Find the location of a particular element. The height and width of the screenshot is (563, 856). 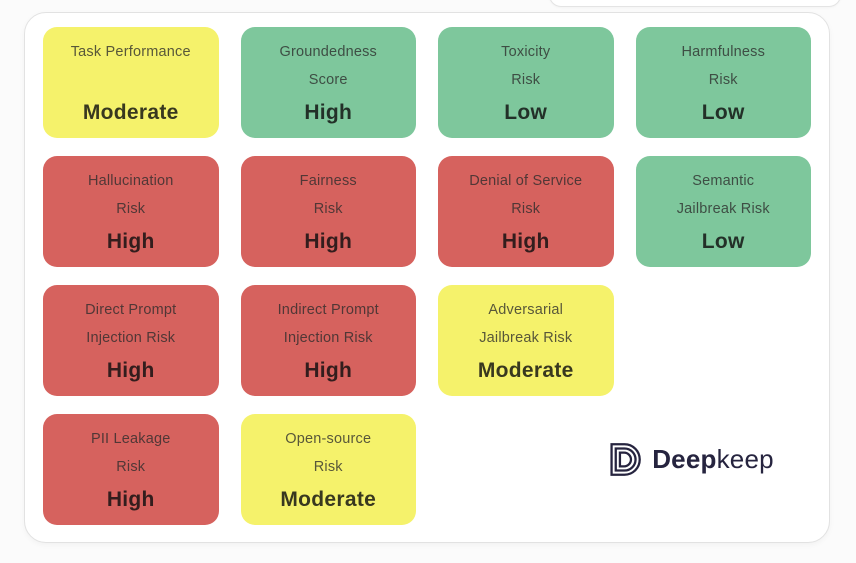

card-toxicity-risk: Toxicity Risk Low is located at coordinates (526, 82).